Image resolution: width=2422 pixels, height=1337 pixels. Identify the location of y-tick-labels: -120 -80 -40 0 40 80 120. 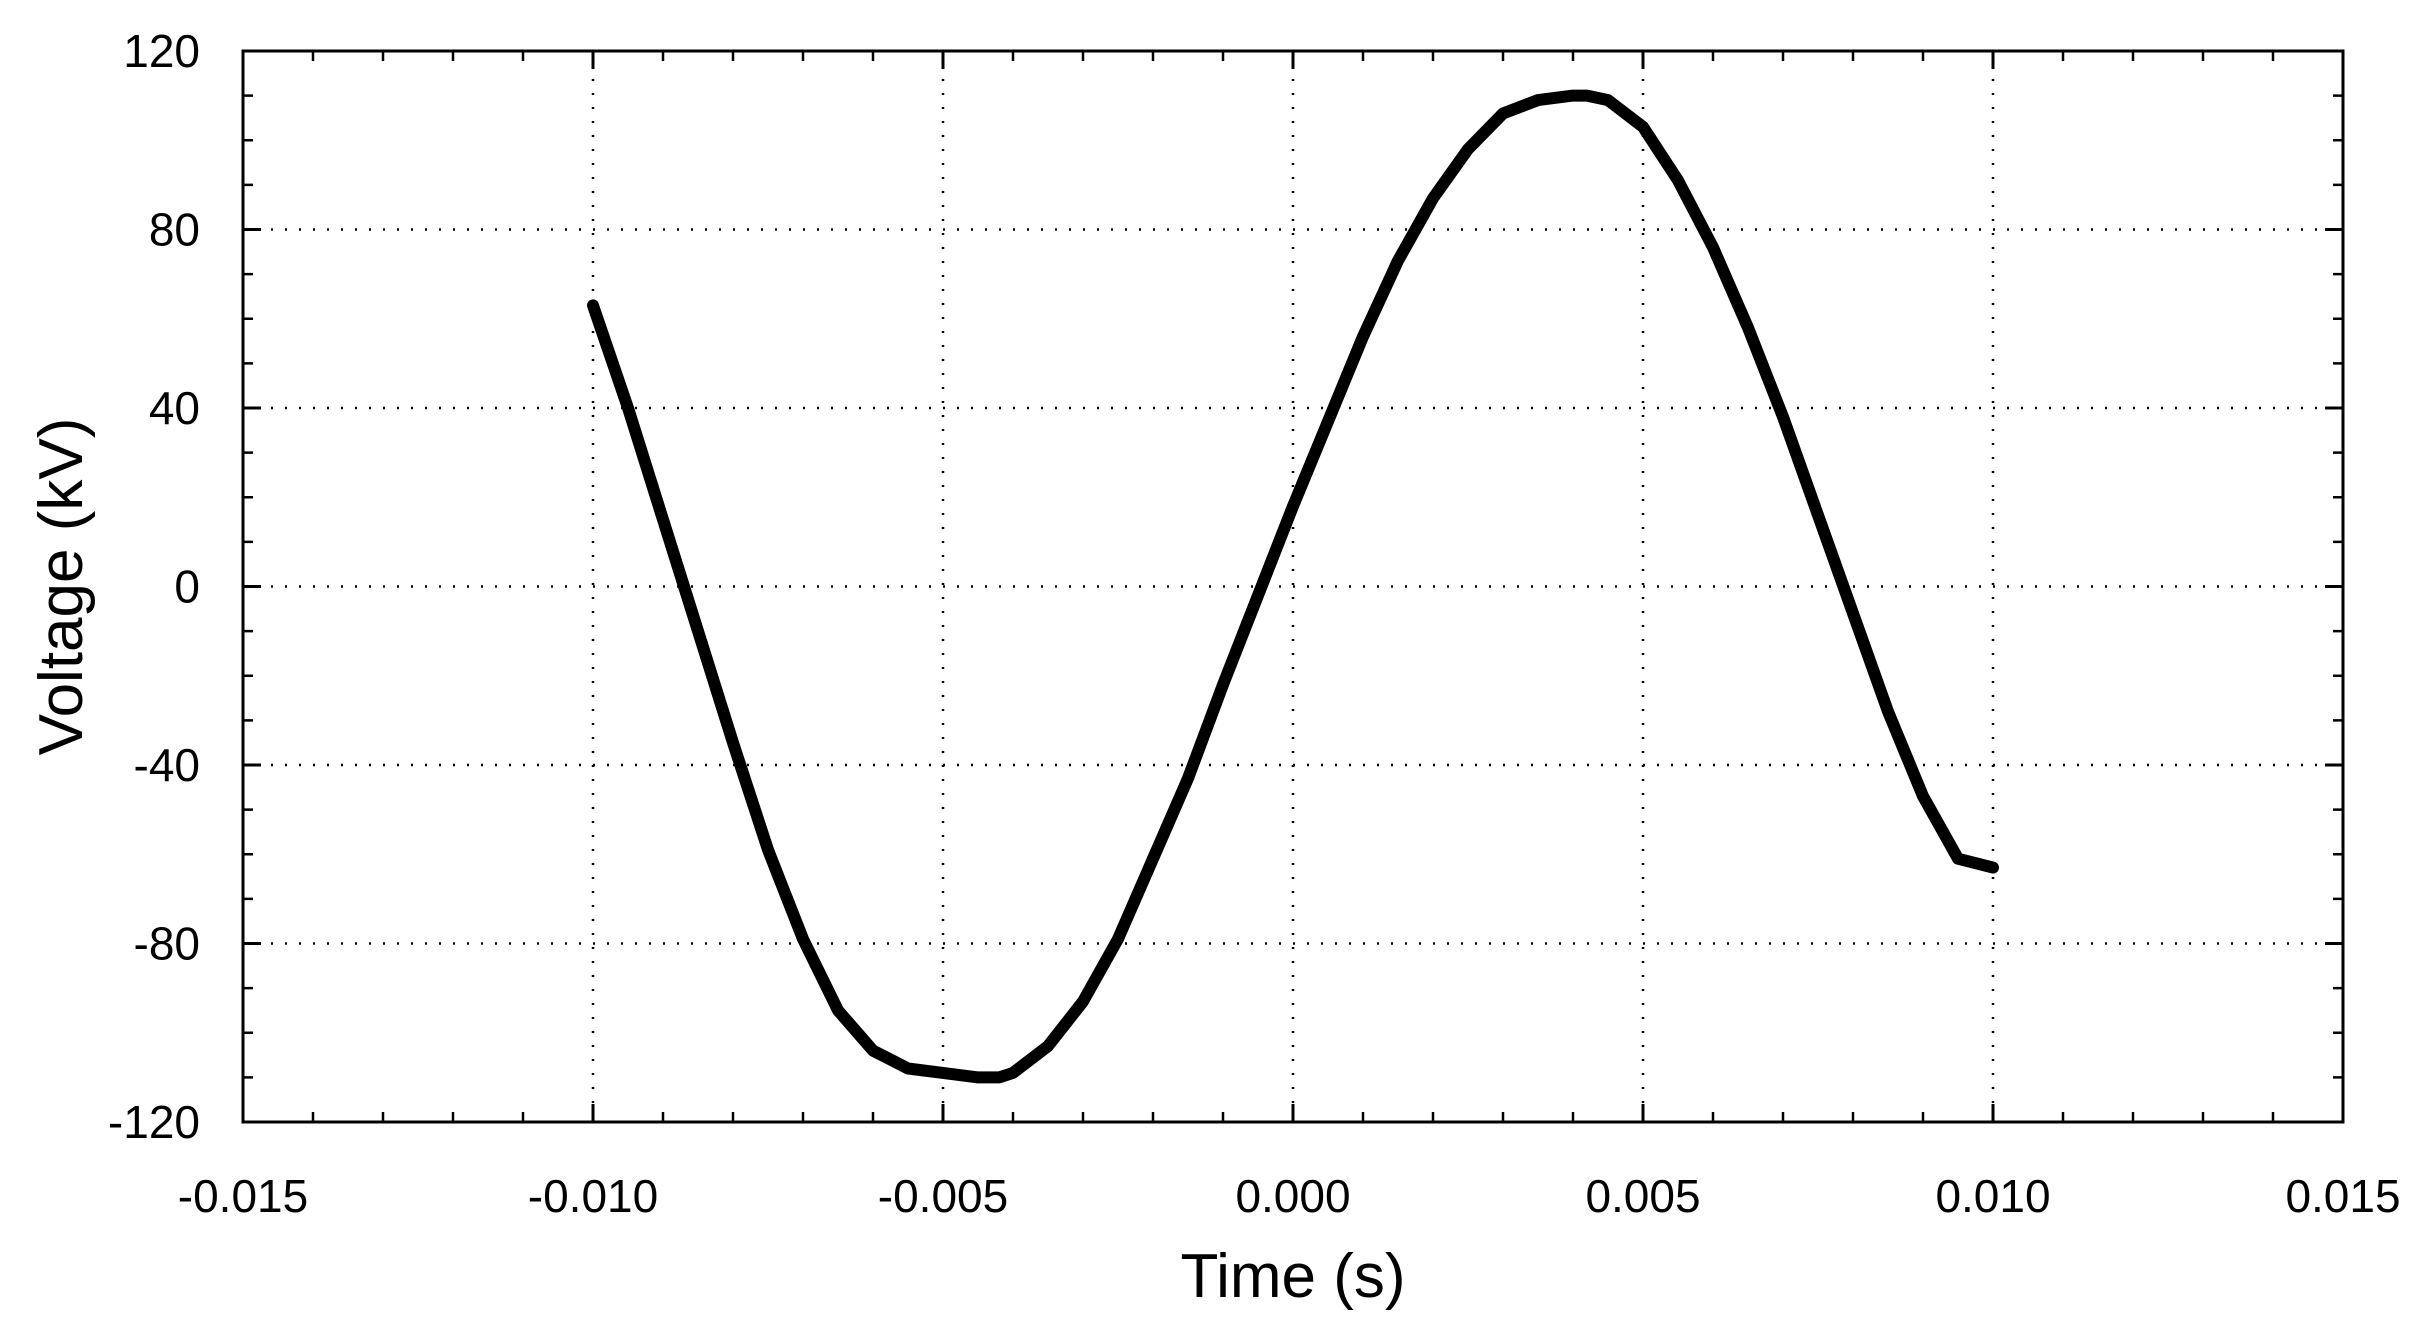
(154, 586).